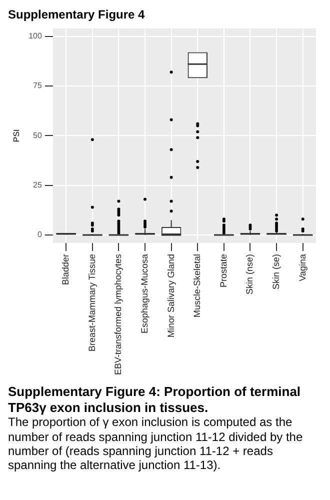 The width and height of the screenshot is (330, 500). I want to click on x-tick-label: Skin (nse), so click(249, 274).